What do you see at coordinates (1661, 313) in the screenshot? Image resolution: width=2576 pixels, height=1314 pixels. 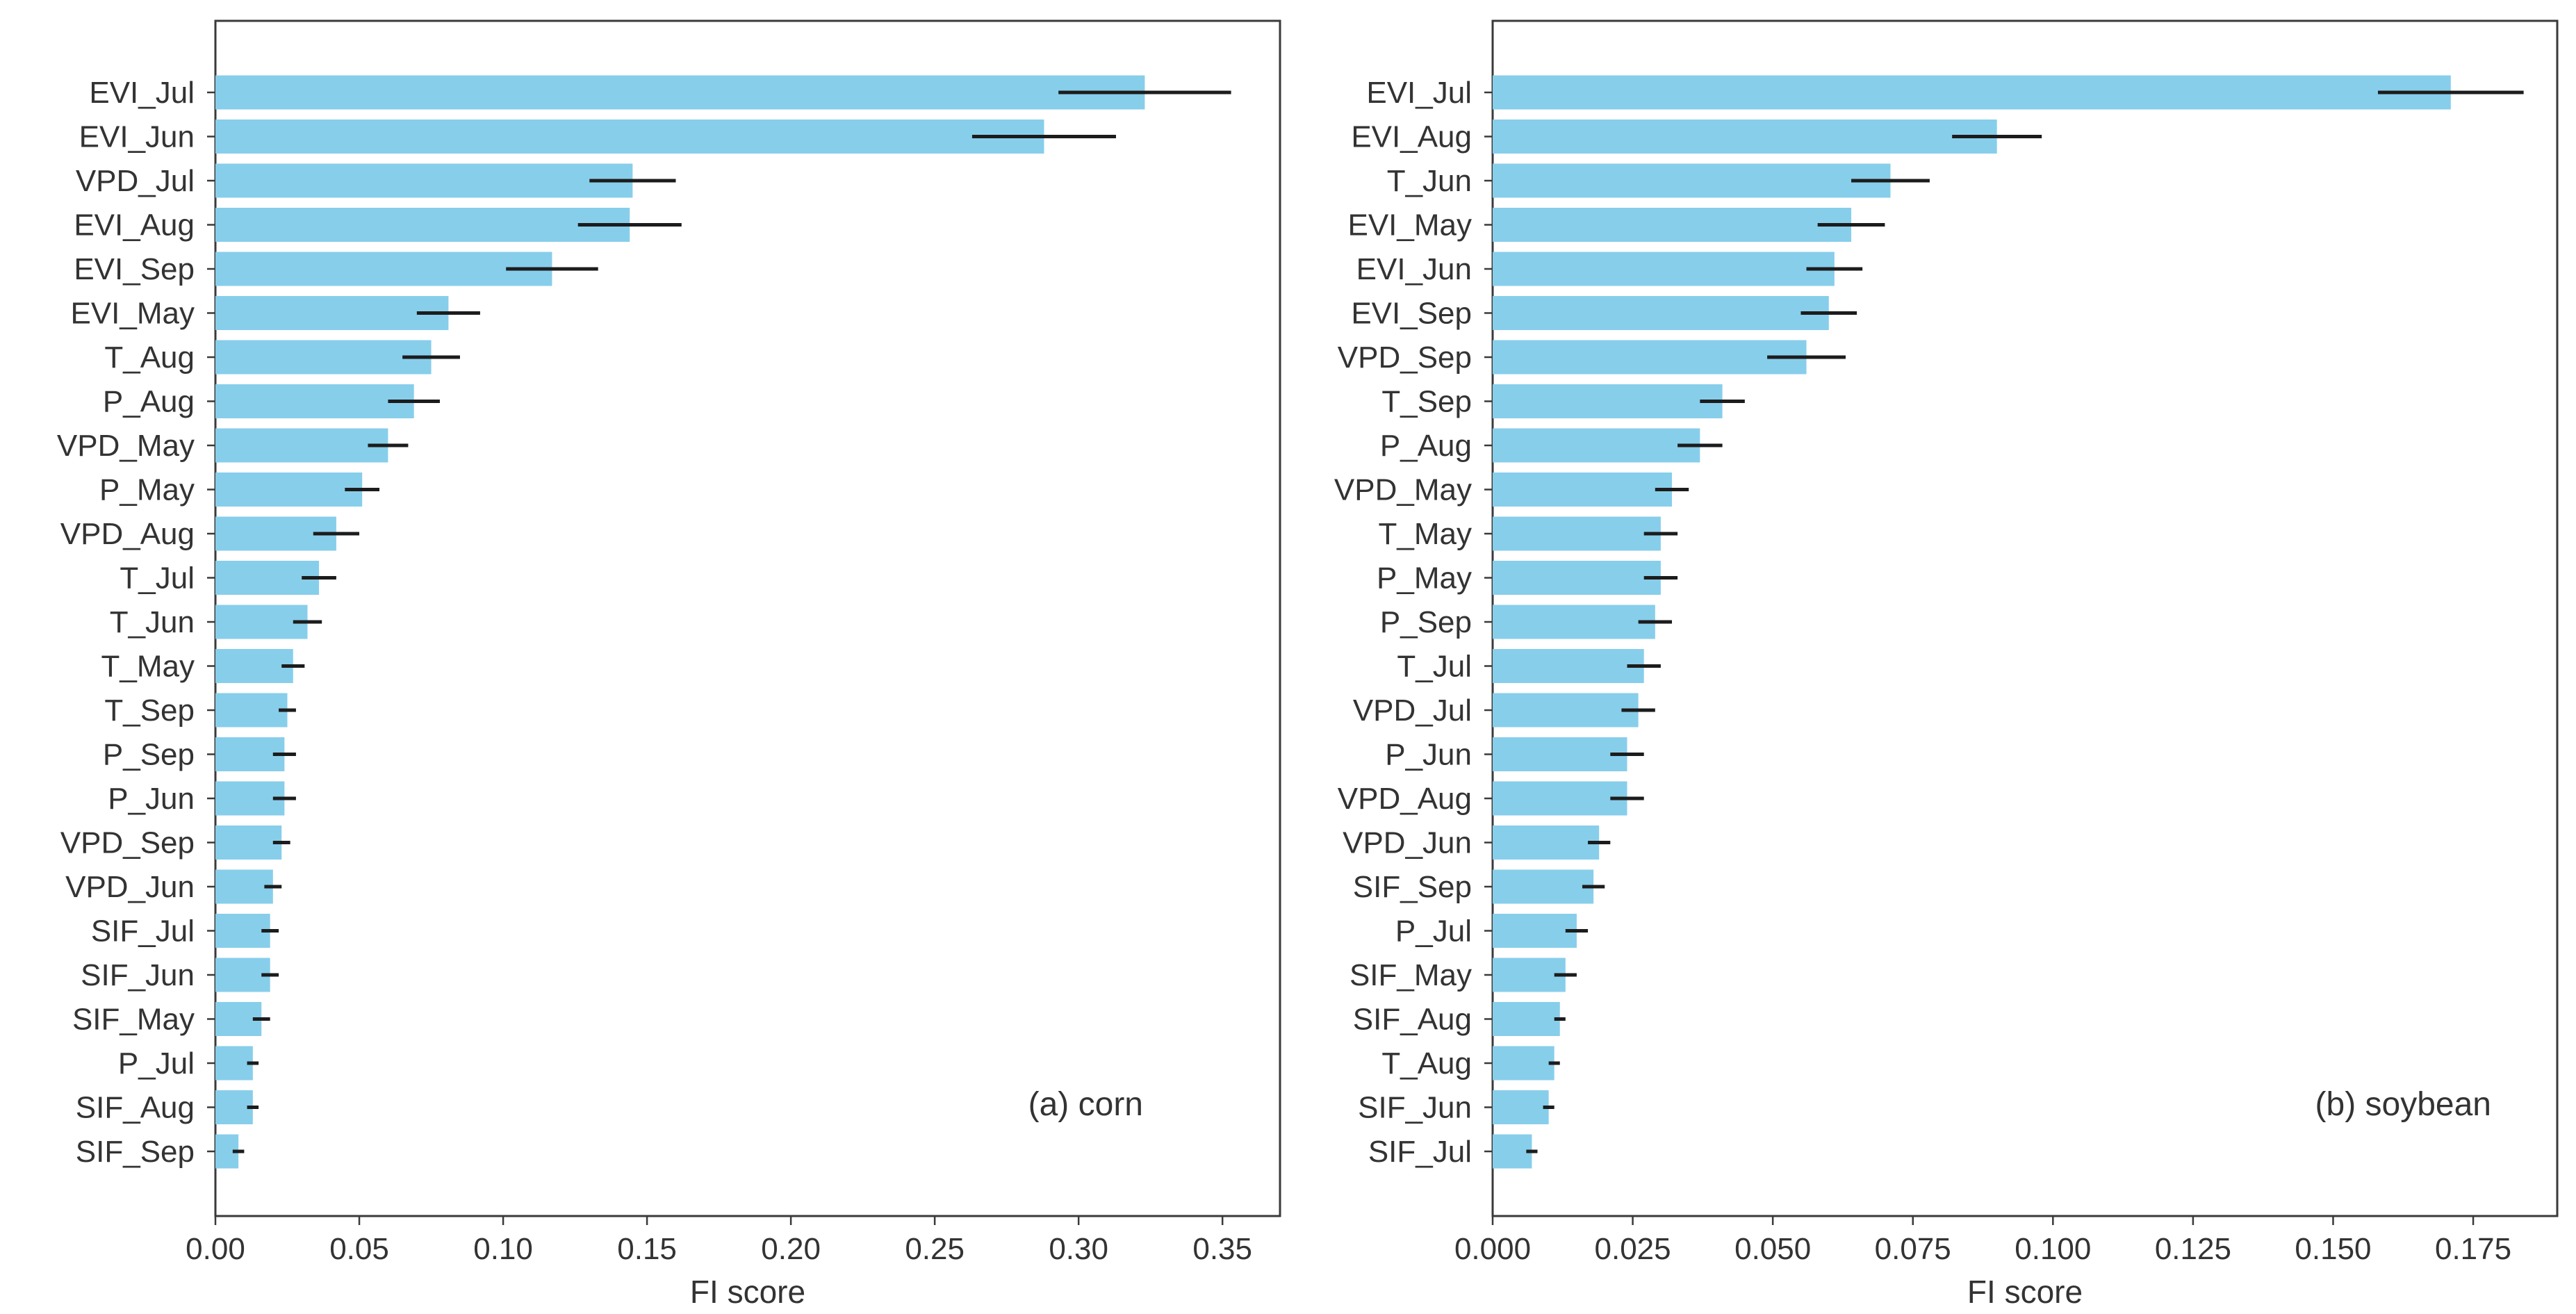 I see `soybean-bar-evi-sep` at bounding box center [1661, 313].